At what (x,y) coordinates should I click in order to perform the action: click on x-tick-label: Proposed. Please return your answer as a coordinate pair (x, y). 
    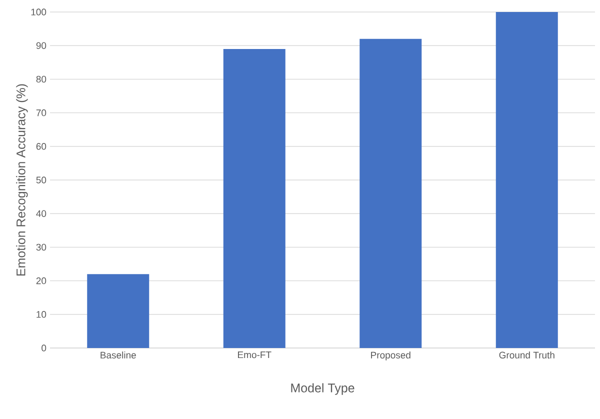
    Looking at the image, I should click on (390, 356).